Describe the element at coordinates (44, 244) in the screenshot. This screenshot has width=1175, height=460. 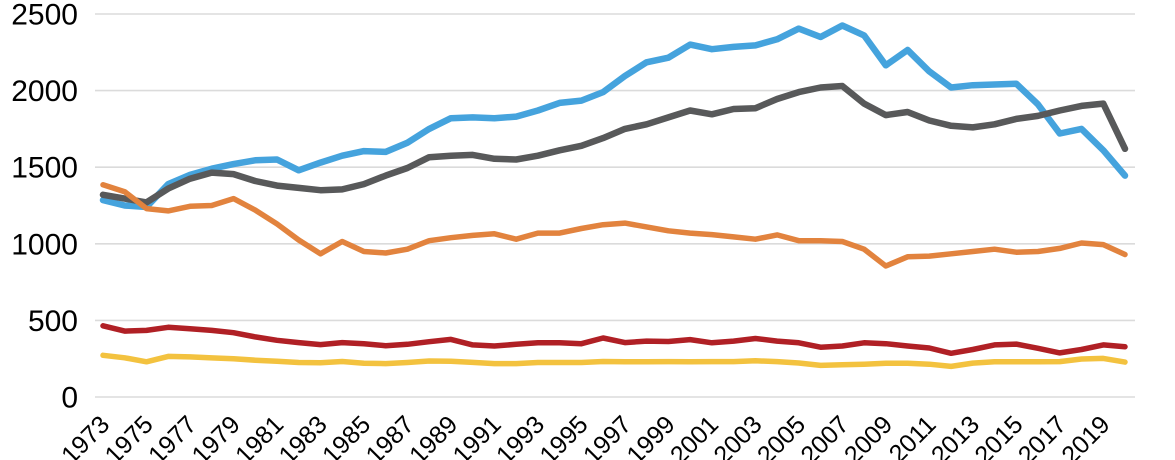
I see `y-axis-tick-label: 1000` at that location.